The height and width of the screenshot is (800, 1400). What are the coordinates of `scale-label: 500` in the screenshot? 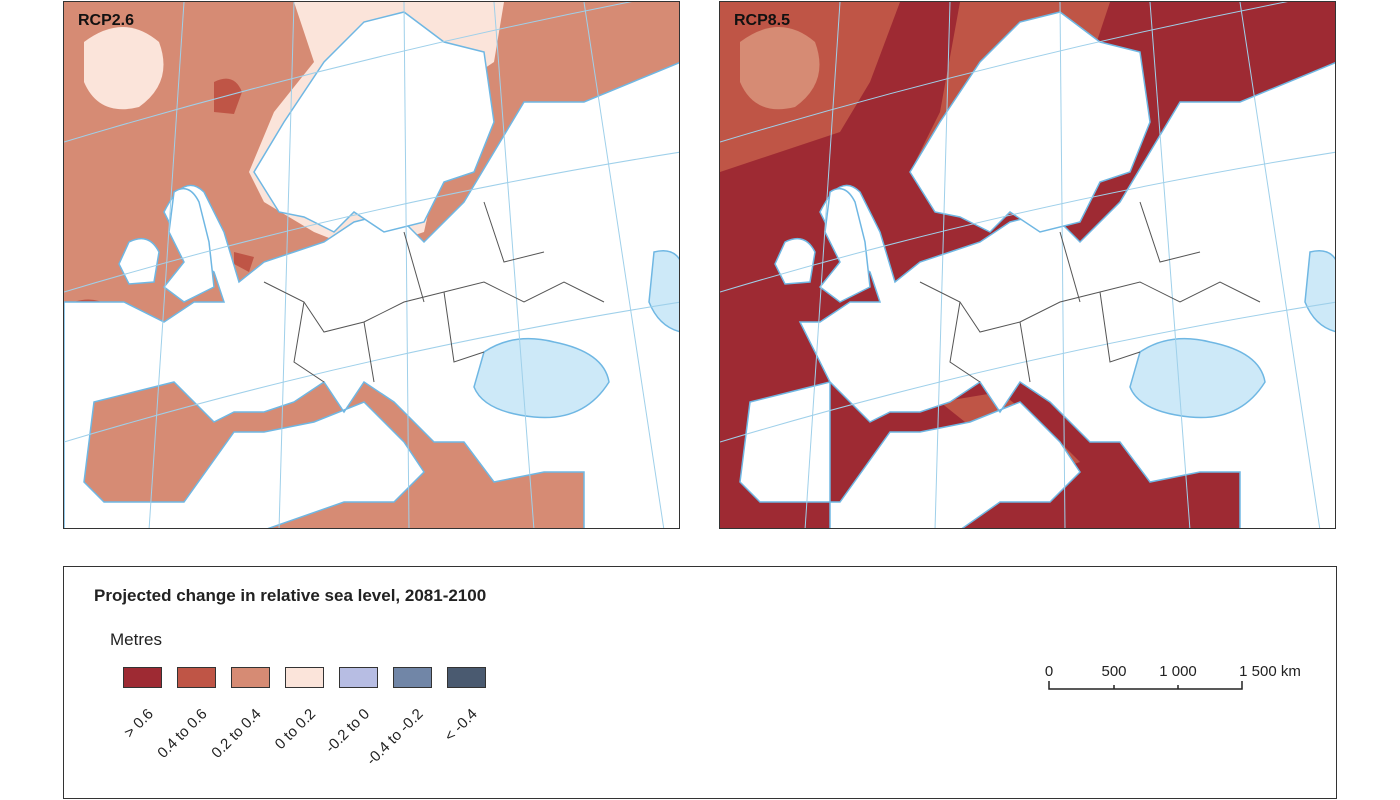 It's located at (1114, 671).